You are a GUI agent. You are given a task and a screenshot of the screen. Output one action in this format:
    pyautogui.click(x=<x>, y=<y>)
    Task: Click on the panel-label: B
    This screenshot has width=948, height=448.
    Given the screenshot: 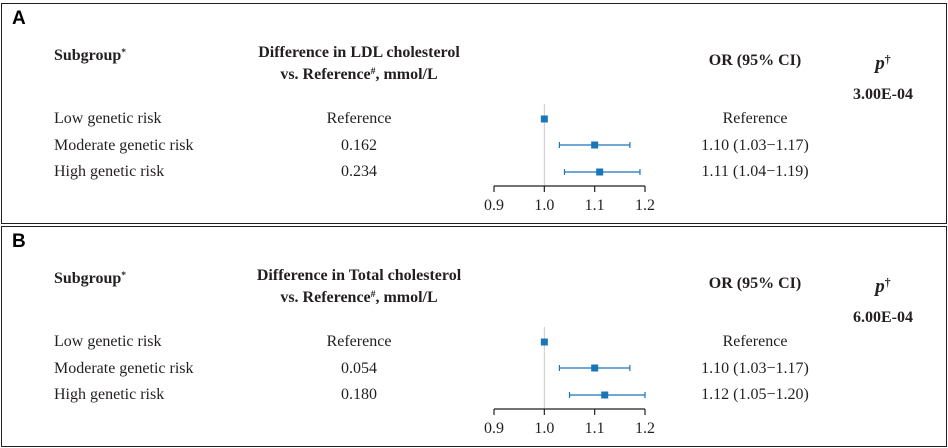 What is the action you would take?
    pyautogui.click(x=19, y=241)
    